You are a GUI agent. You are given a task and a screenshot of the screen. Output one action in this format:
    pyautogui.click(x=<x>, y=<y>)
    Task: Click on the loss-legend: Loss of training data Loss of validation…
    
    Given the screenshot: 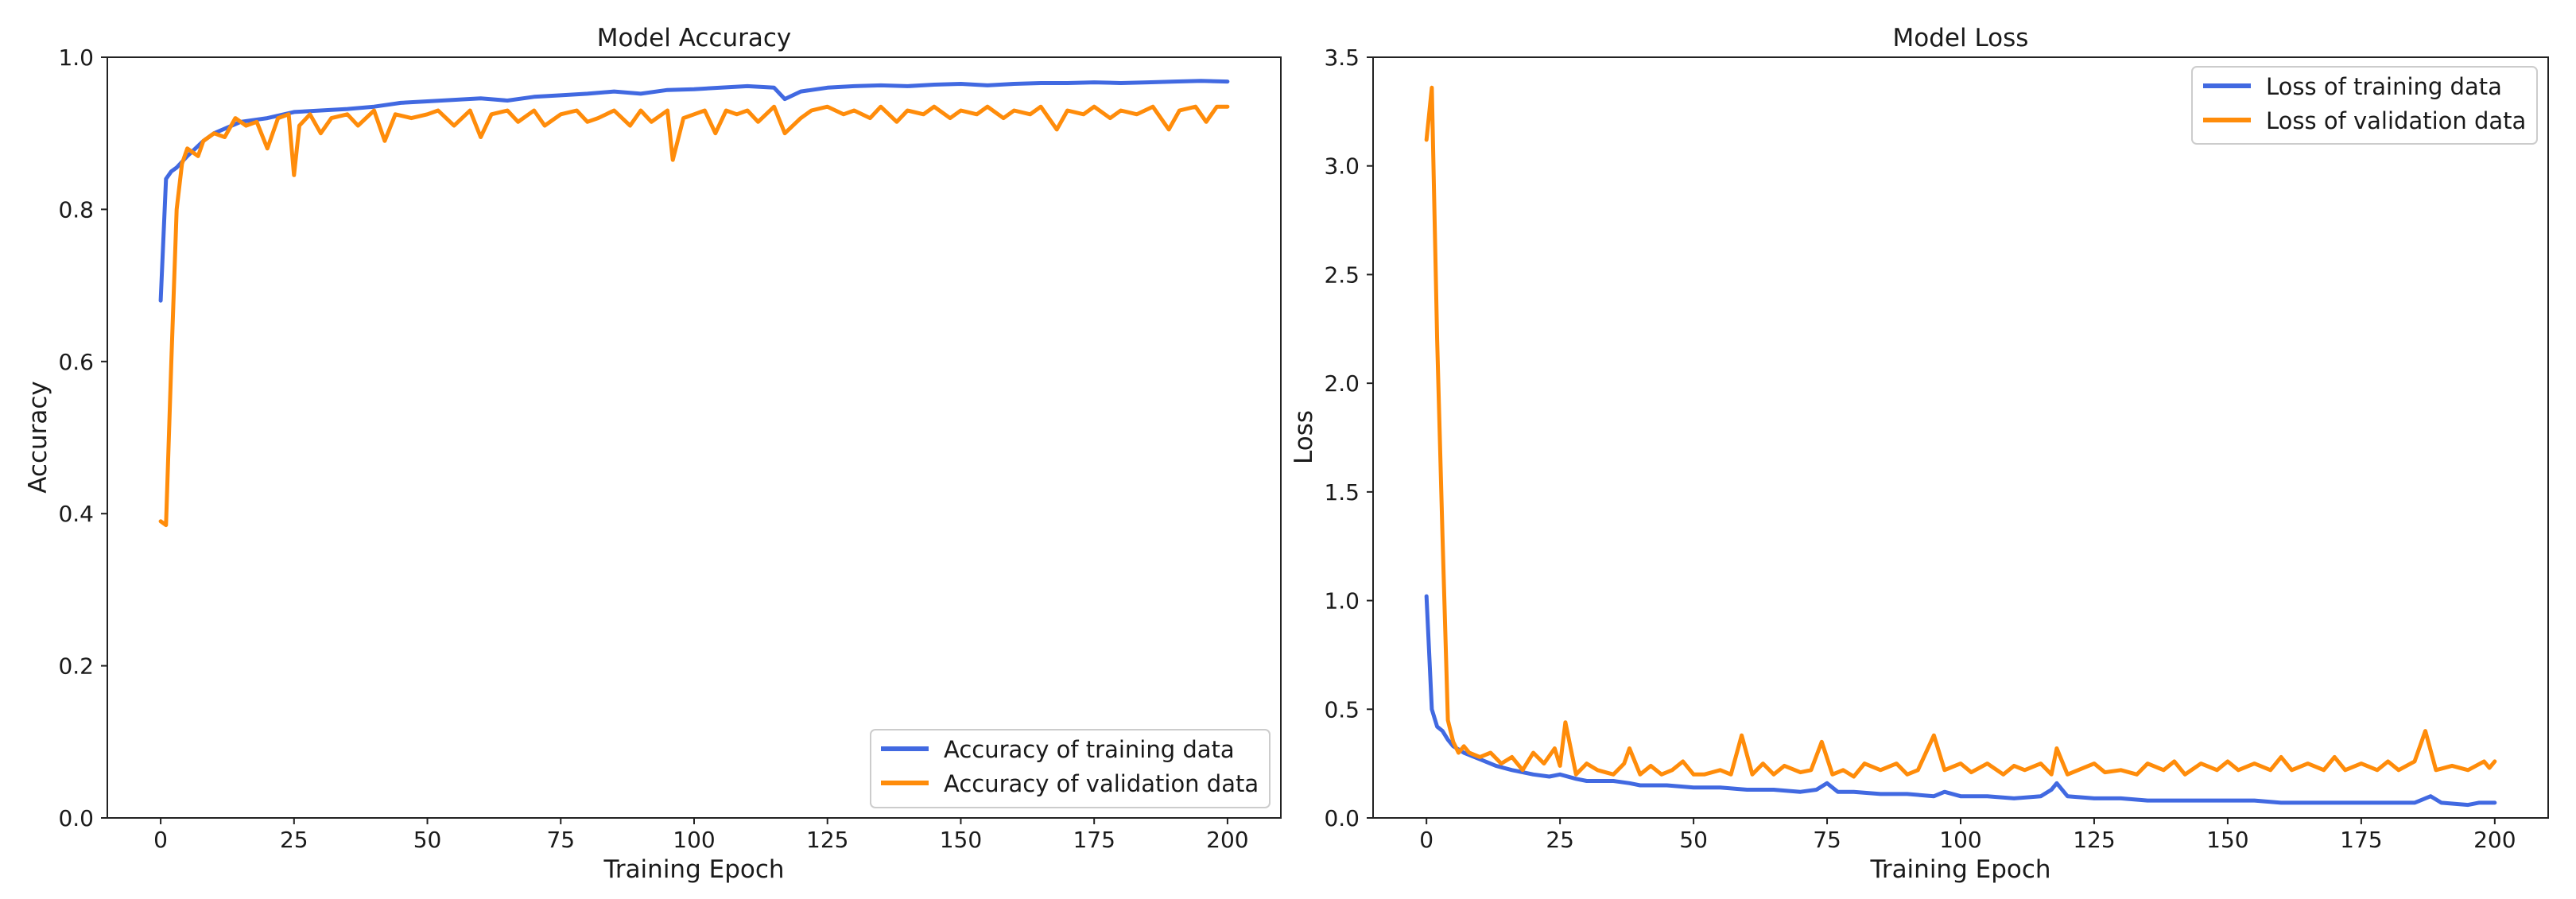 What is the action you would take?
    pyautogui.click(x=2364, y=105)
    